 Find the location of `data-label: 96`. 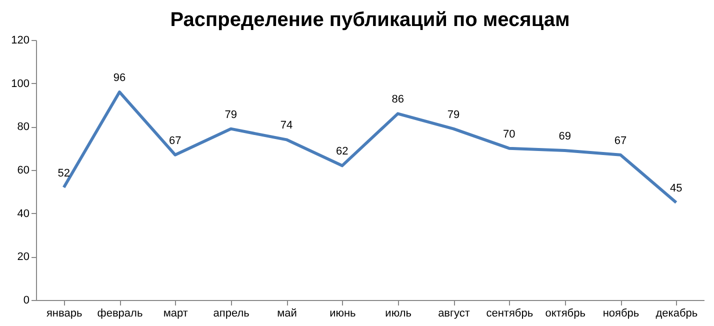

data-label: 96 is located at coordinates (119, 78).